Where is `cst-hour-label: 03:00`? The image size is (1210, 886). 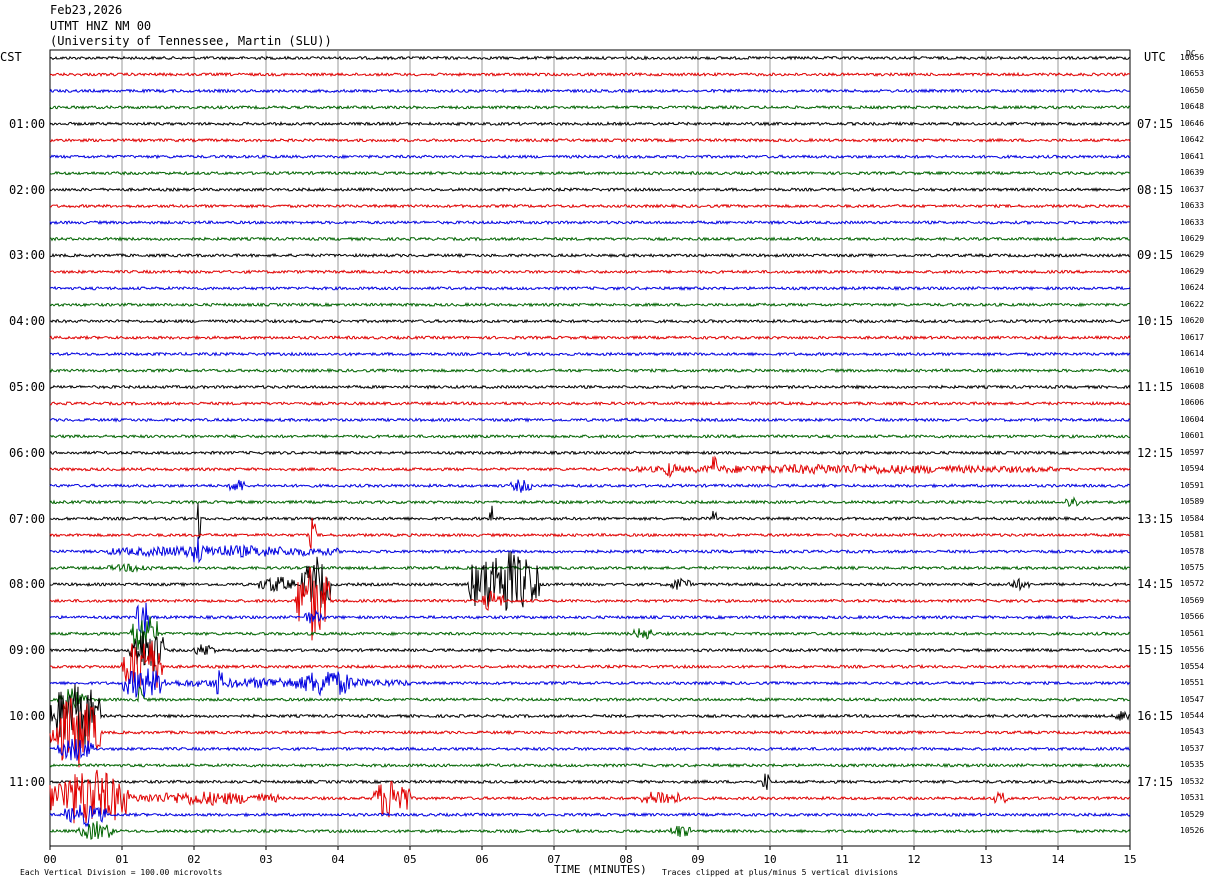 cst-hour-label: 03:00 is located at coordinates (27, 255).